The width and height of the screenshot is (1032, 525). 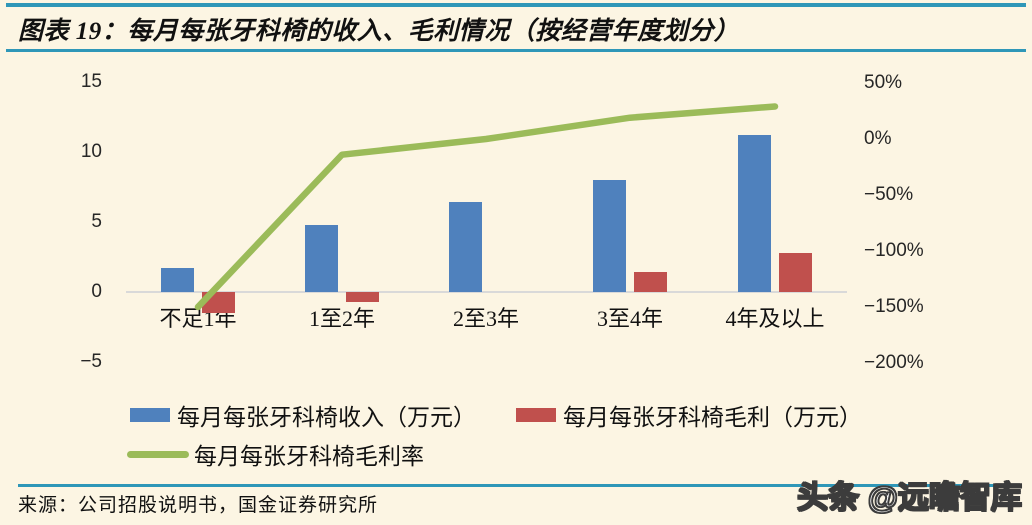 What do you see at coordinates (158, 454) in the screenshot?
I see `margin-line-swatch-icon` at bounding box center [158, 454].